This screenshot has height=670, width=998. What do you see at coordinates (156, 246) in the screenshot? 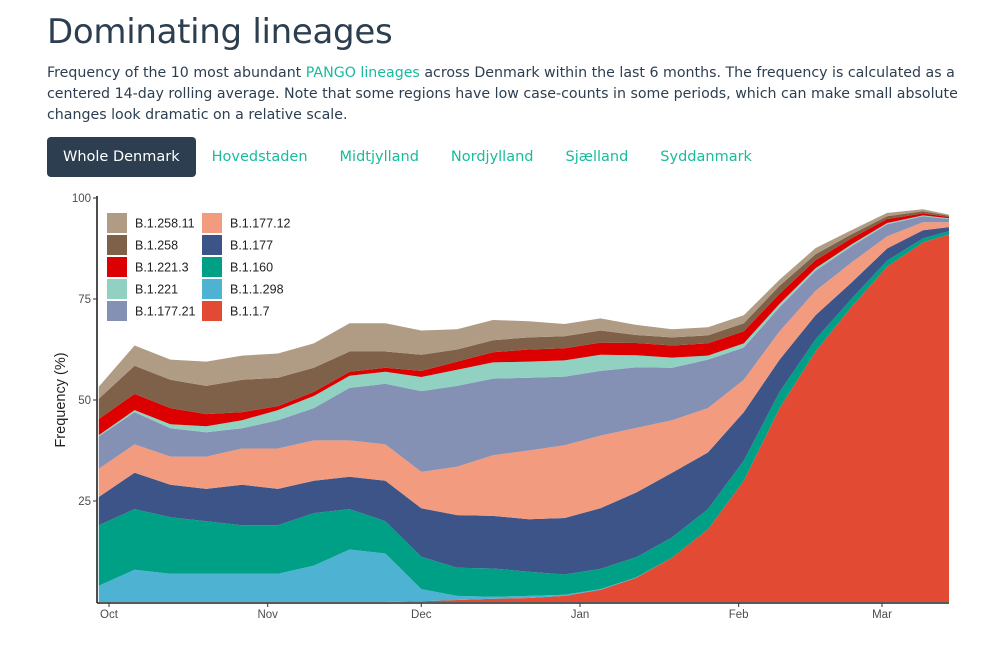
I see `legend-label: B.1.258` at bounding box center [156, 246].